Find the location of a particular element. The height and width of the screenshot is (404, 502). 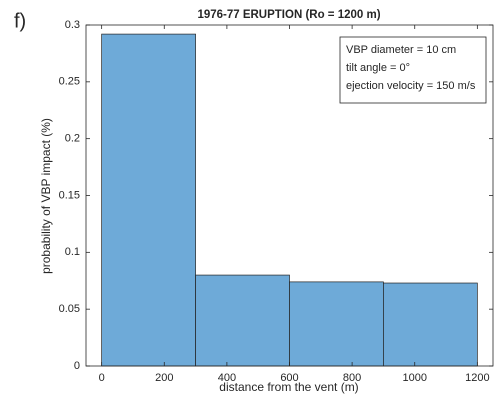

y-tick-label: 0 is located at coordinates (77, 366).